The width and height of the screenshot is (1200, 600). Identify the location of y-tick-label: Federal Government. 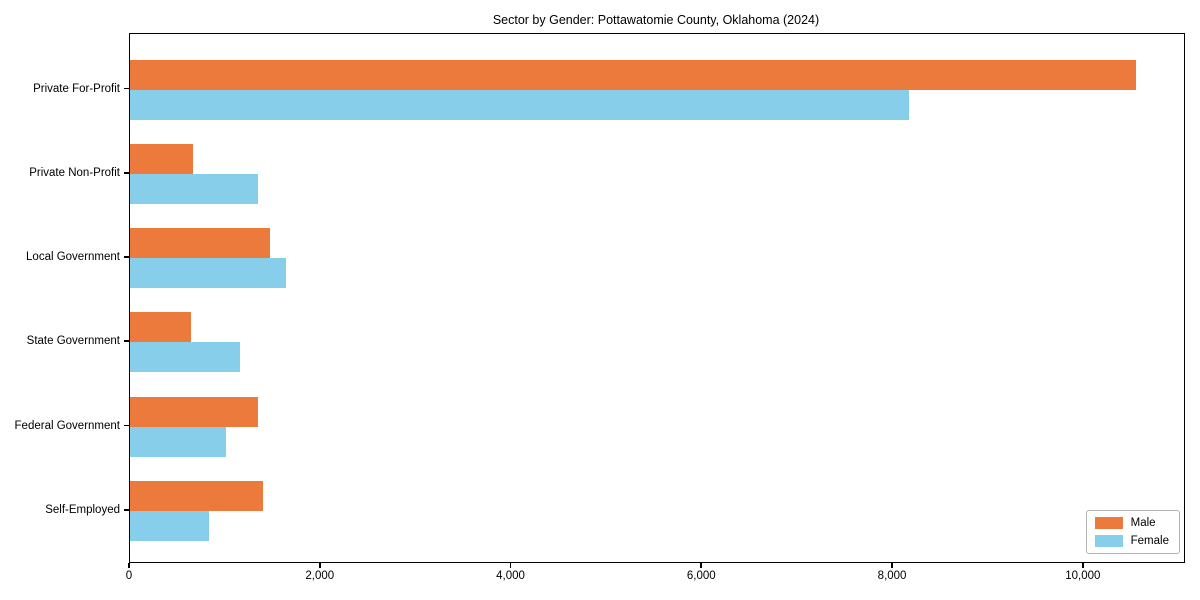
(67, 425).